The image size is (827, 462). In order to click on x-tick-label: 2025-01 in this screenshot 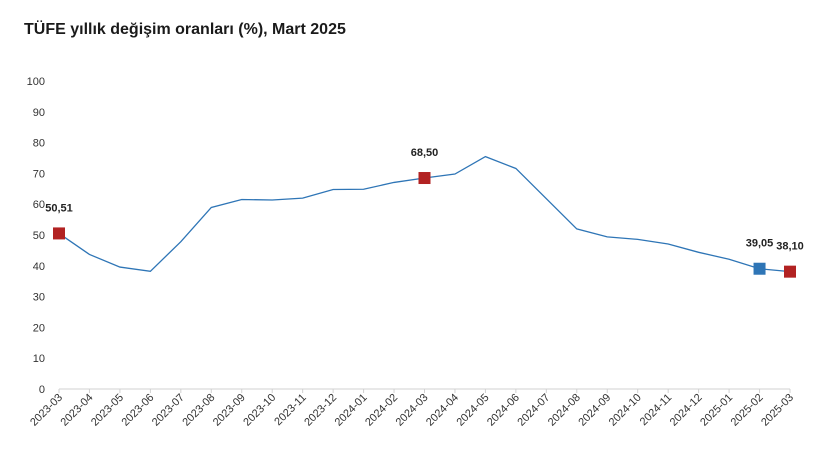, I will do `click(716, 410)`.